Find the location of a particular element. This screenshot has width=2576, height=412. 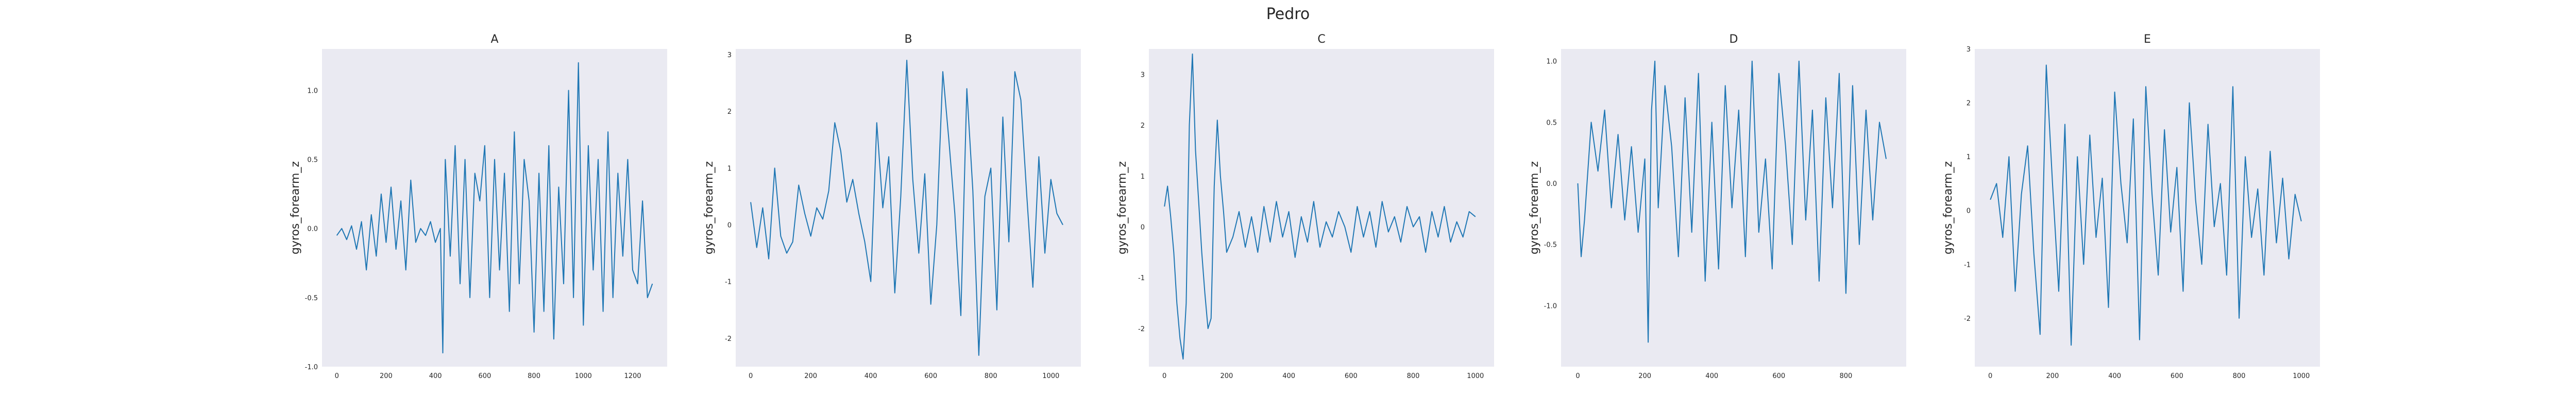

subplot-title: C is located at coordinates (1321, 39).